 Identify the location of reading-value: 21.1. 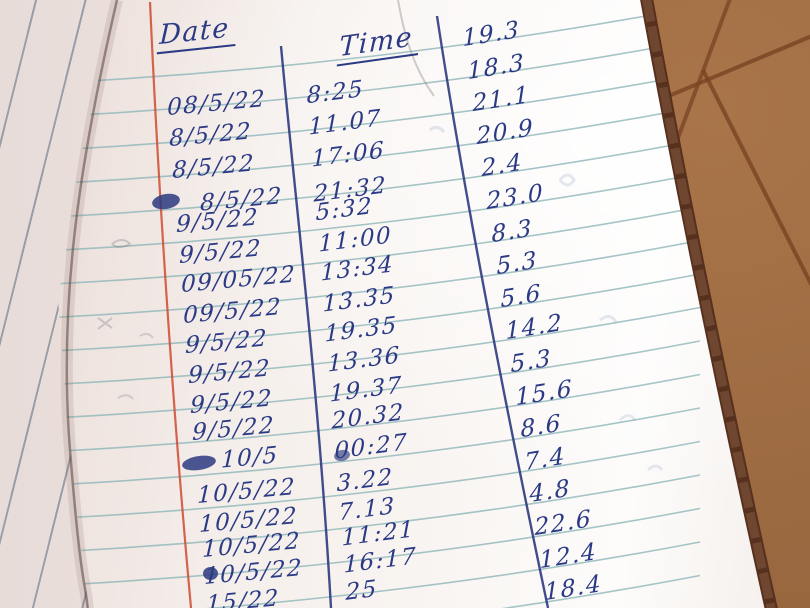
(501, 99).